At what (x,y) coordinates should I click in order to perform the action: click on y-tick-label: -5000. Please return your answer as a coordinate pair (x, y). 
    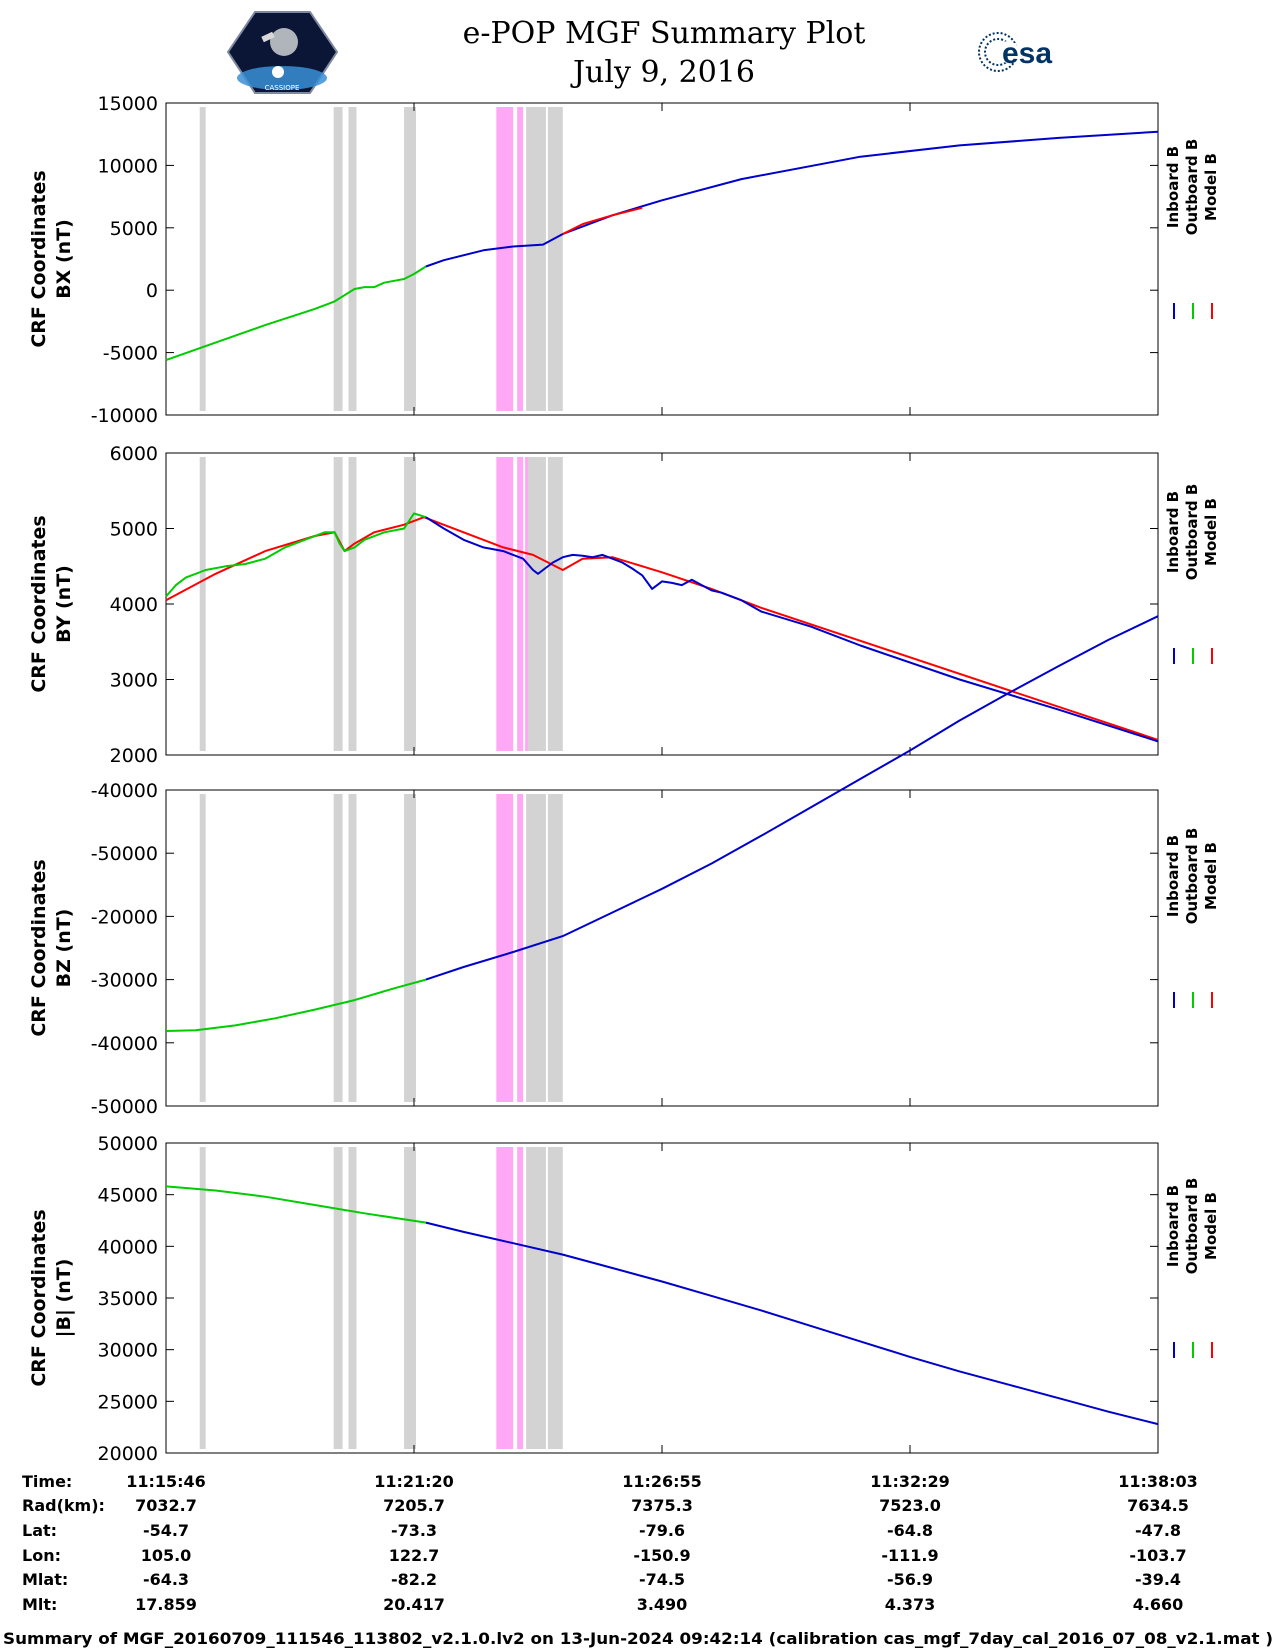
    Looking at the image, I should click on (130, 354).